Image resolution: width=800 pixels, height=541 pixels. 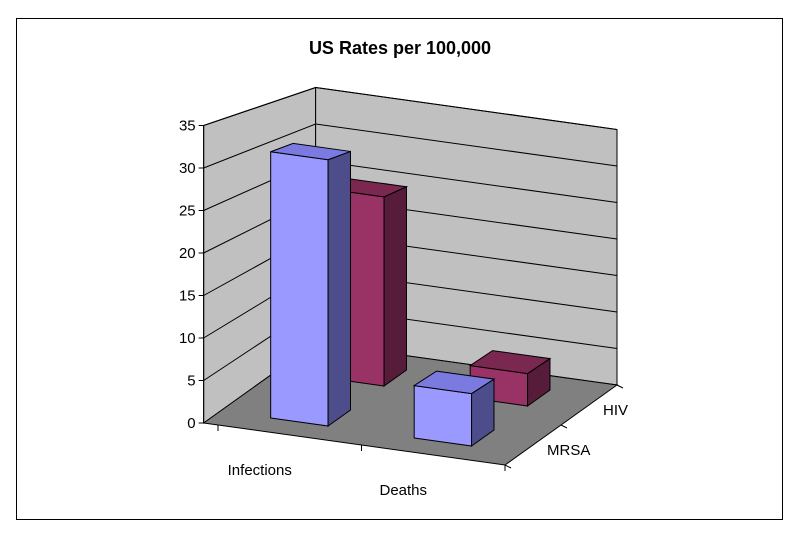 I want to click on bar-mrsa-deaths-top, so click(x=454, y=382).